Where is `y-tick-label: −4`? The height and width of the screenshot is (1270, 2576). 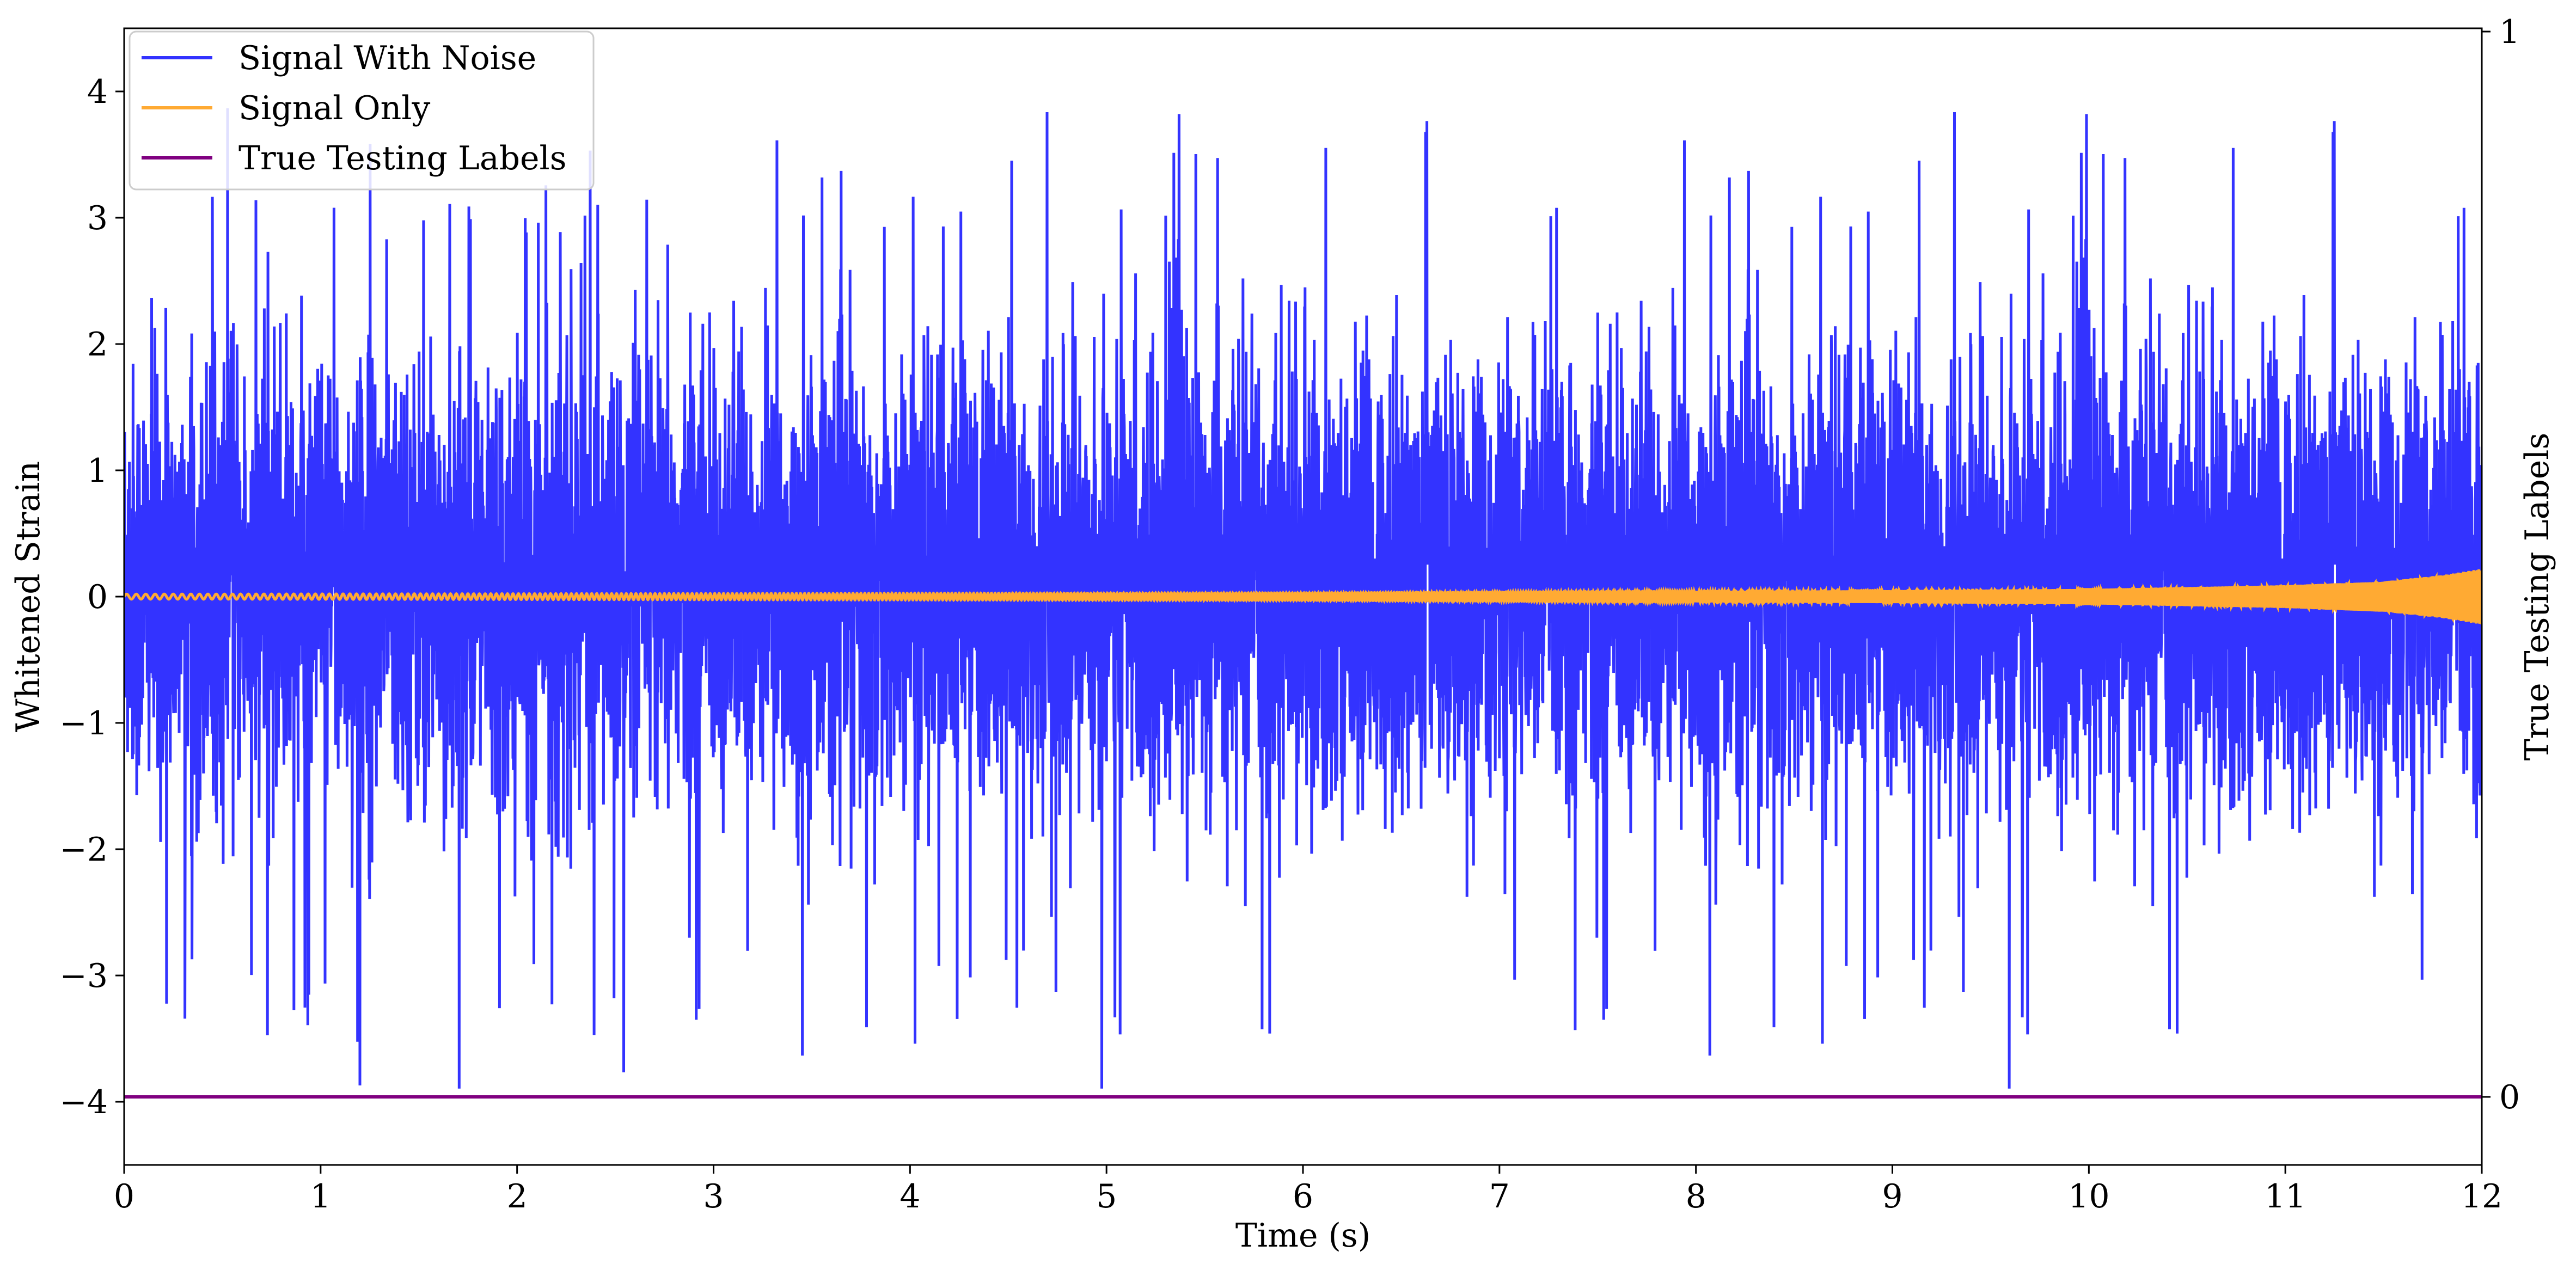
y-tick-label: −4 is located at coordinates (84, 1102).